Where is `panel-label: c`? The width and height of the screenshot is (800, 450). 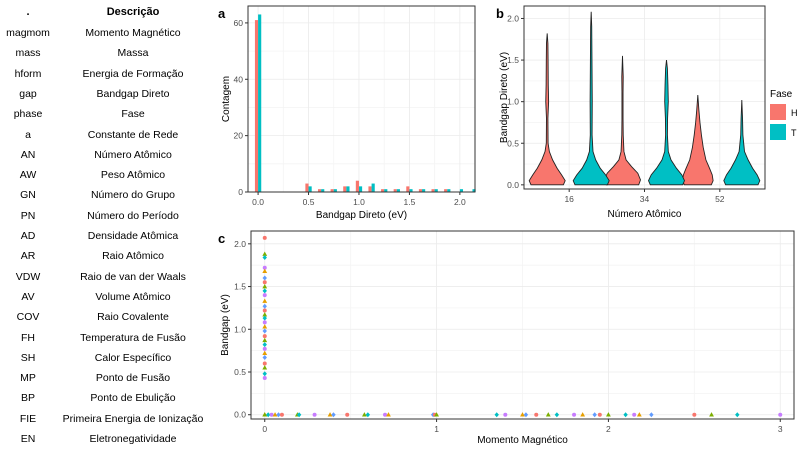 panel-label: c is located at coordinates (221, 238).